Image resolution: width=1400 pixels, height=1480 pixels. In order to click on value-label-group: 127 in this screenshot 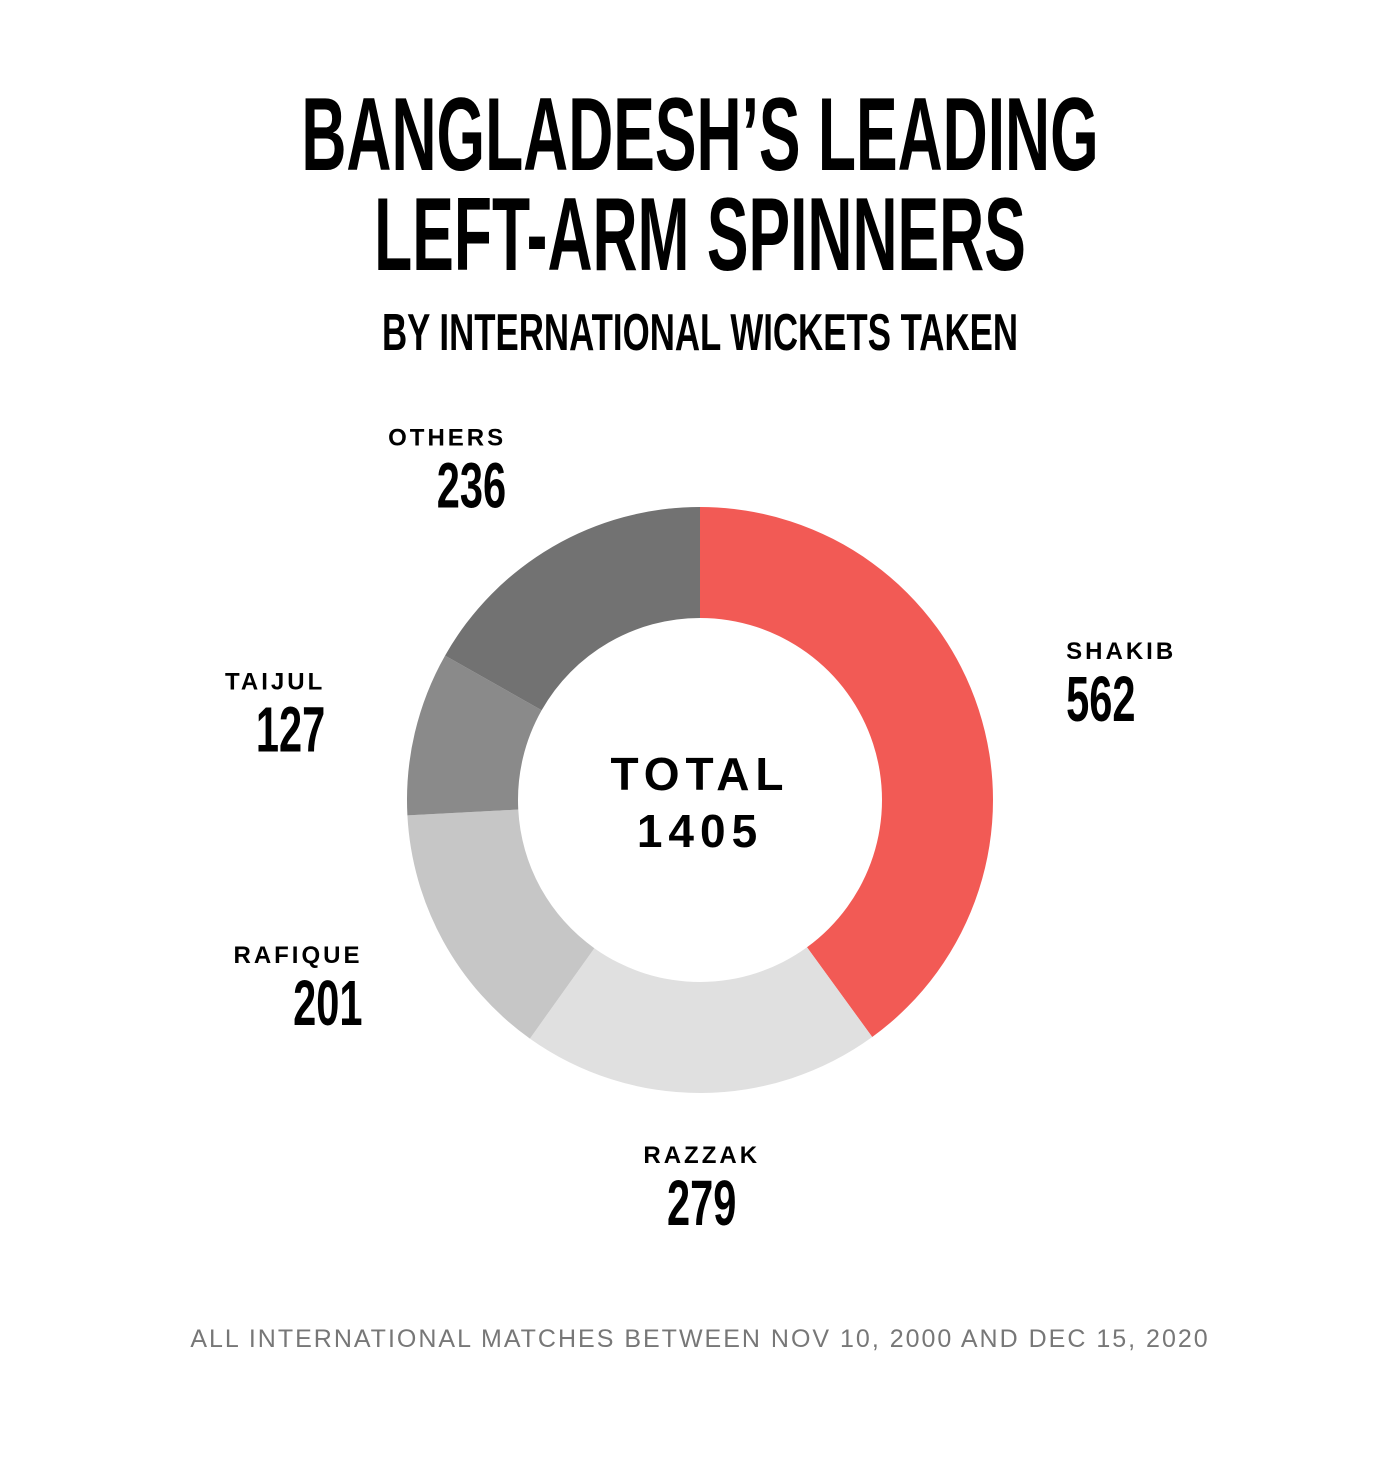, I will do `click(290, 730)`.